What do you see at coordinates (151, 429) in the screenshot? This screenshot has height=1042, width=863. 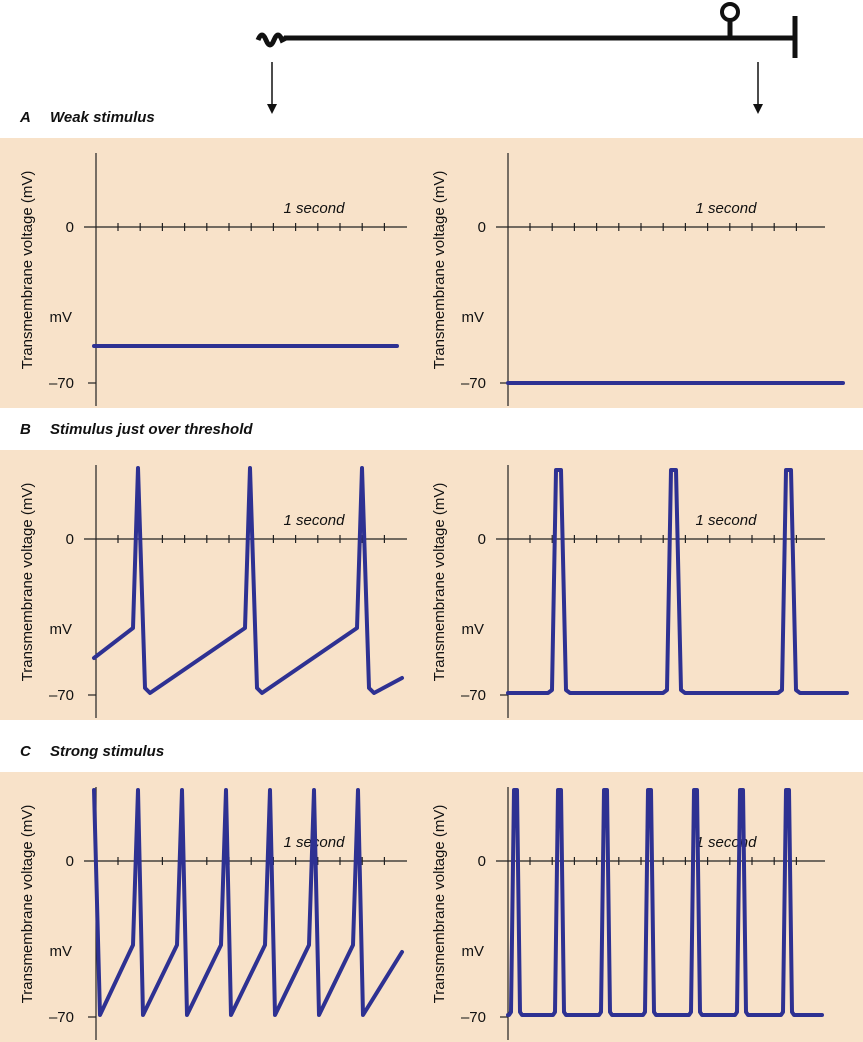 I see `panel-title: Stimulus just over threshold` at bounding box center [151, 429].